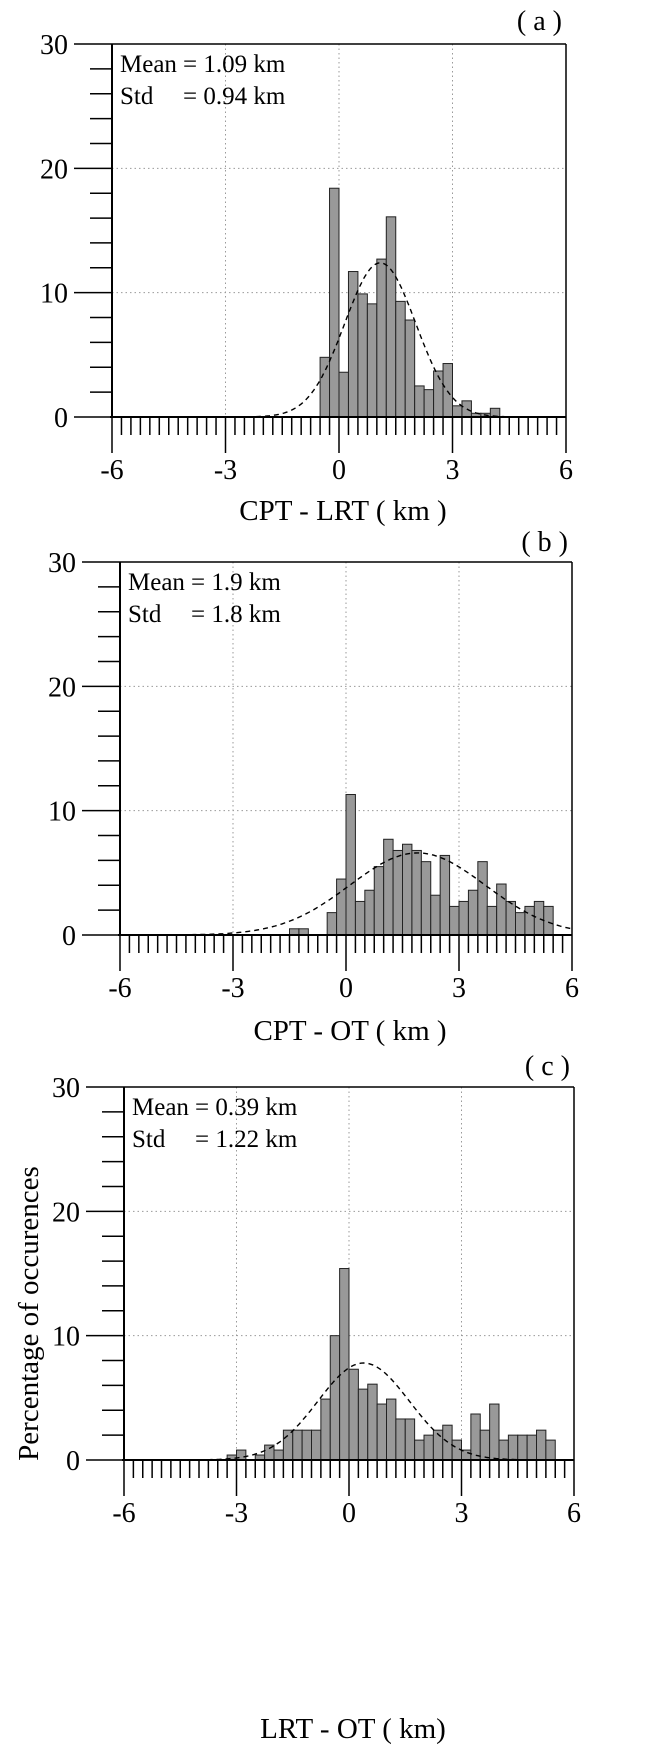 This screenshot has width=662, height=1748. What do you see at coordinates (342, 511) in the screenshot?
I see `x-axis-title: CPT - LRT ( km )` at bounding box center [342, 511].